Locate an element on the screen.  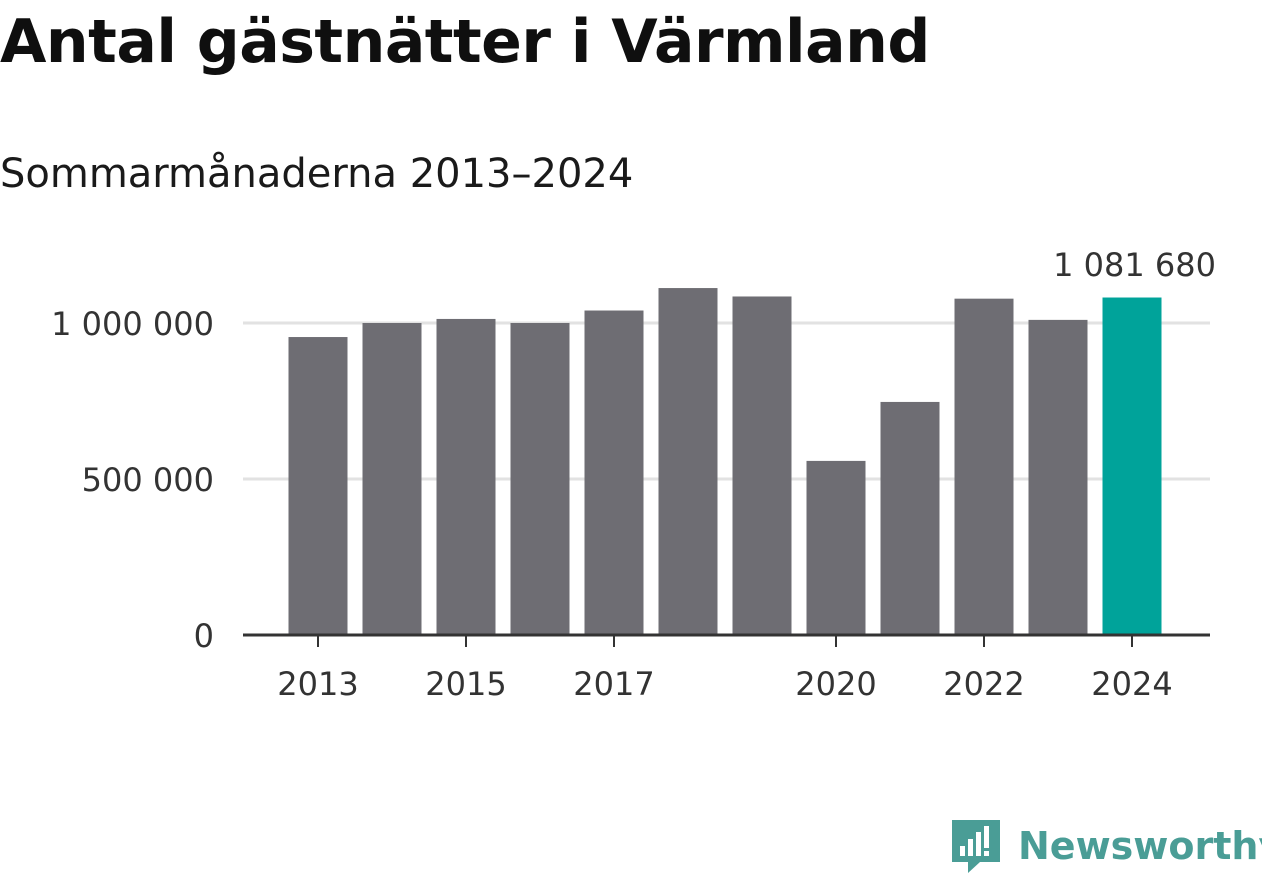
bar-2021 is located at coordinates (910, 518).